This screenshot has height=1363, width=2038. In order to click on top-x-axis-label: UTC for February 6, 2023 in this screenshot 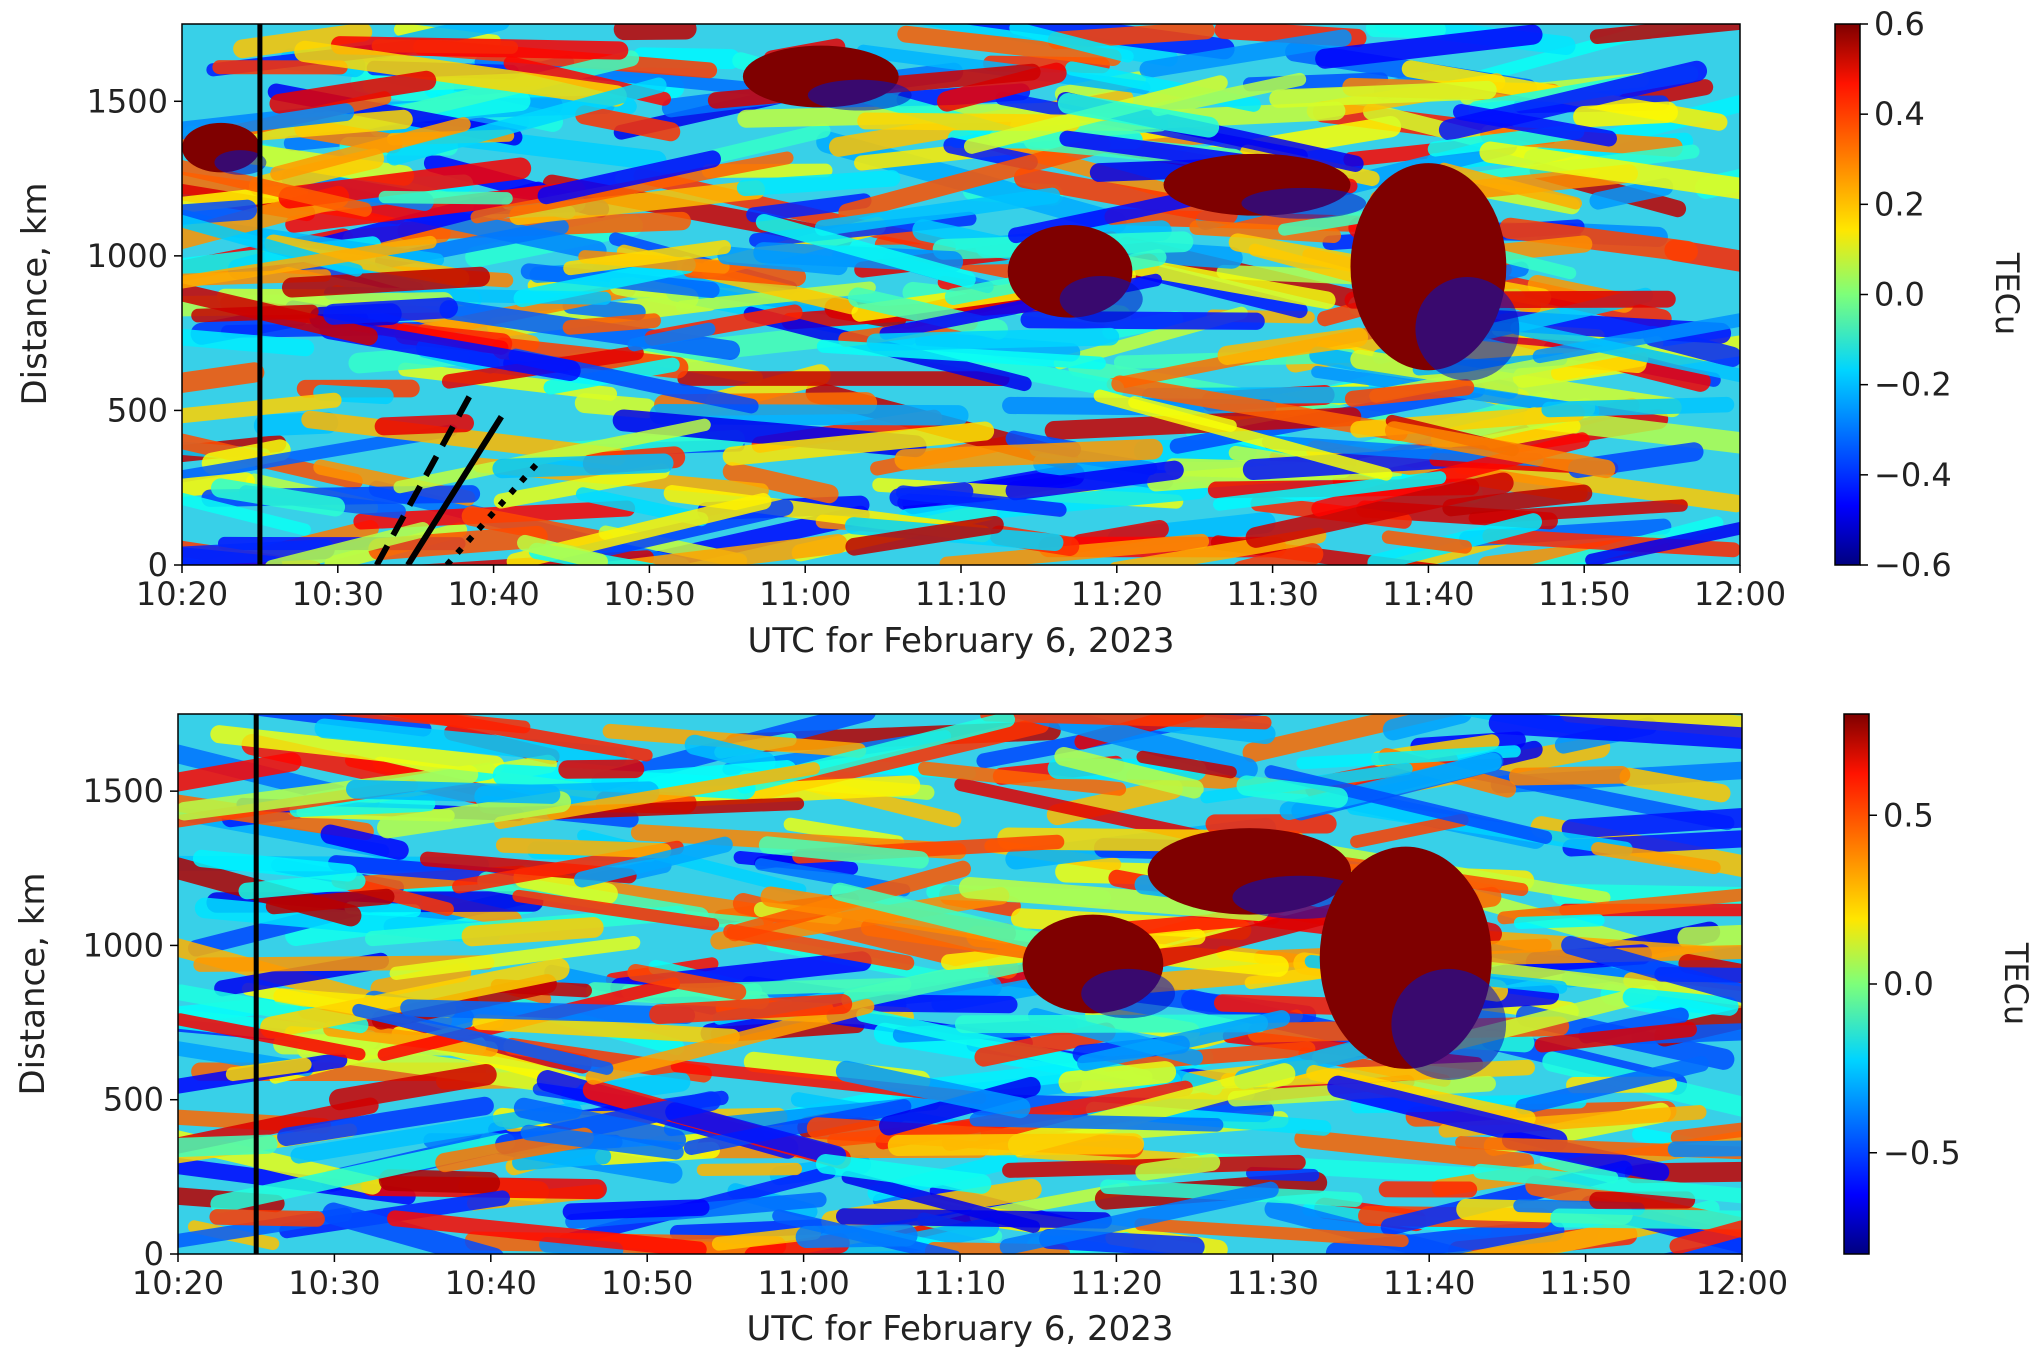, I will do `click(960, 641)`.